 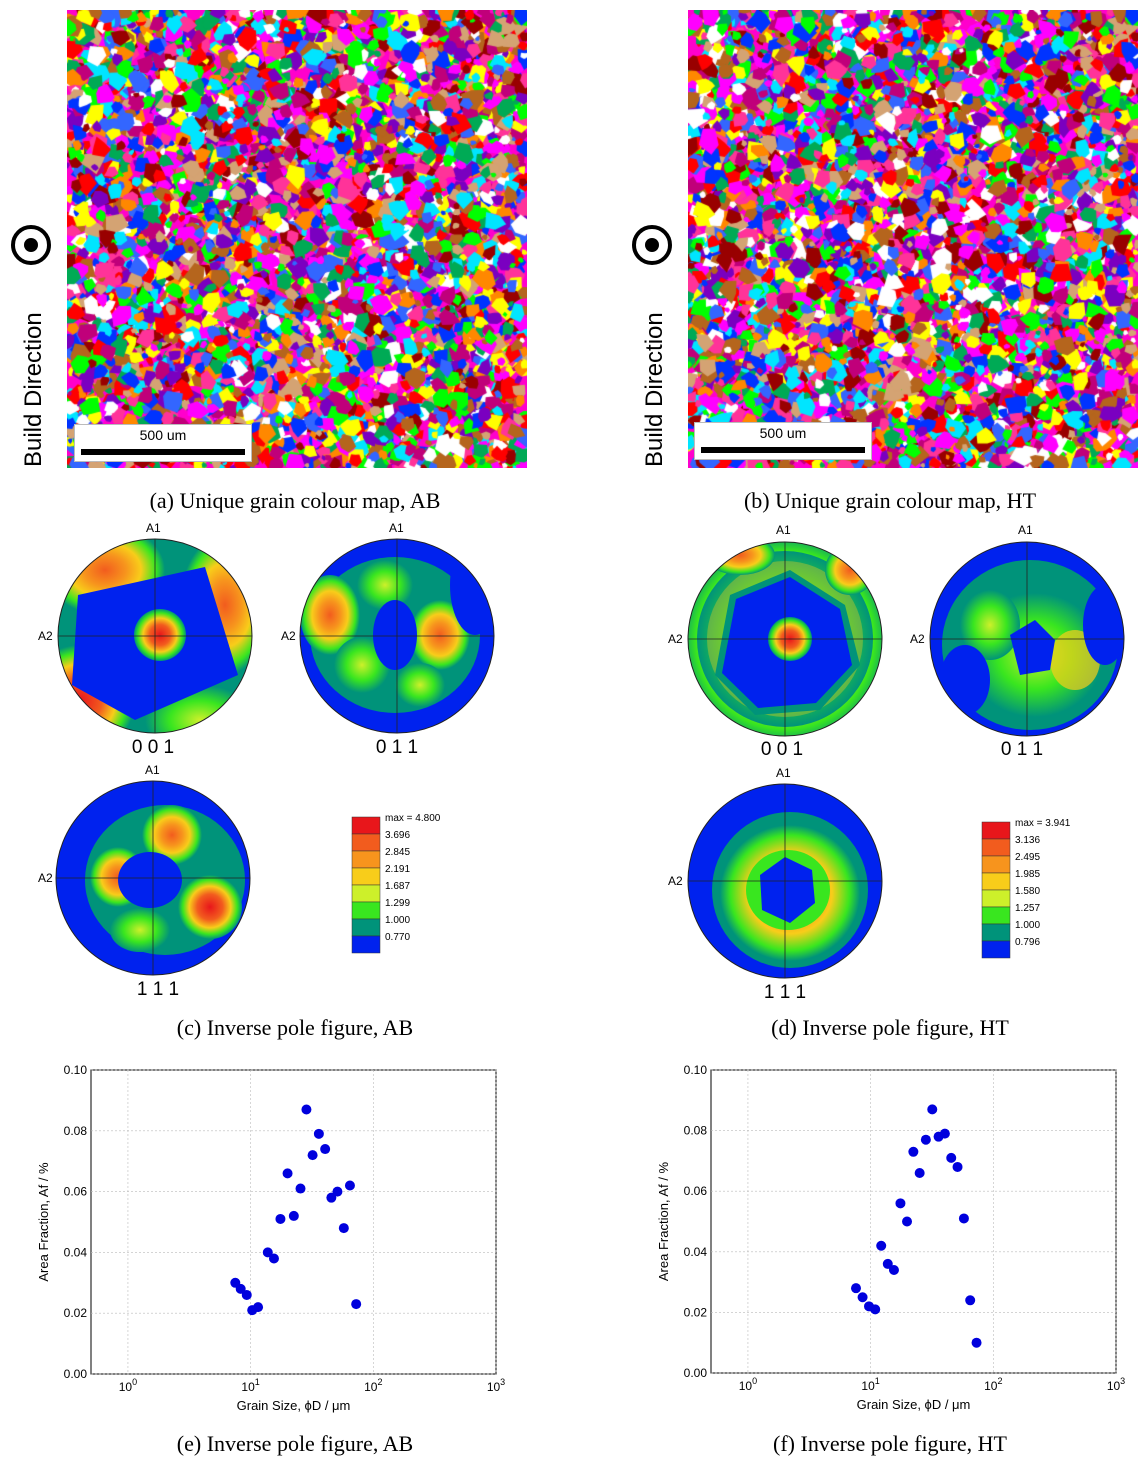 What do you see at coordinates (250, 1385) in the screenshot?
I see `x-tick-label: 10¹` at bounding box center [250, 1385].